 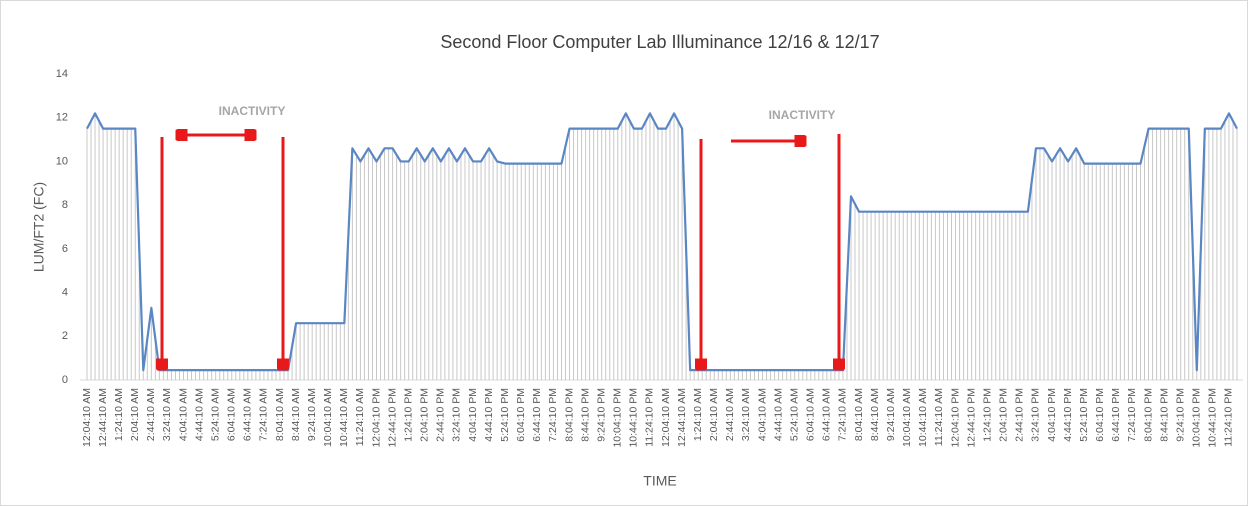 What do you see at coordinates (65, 292) in the screenshot?
I see `y-tick-label: 4` at bounding box center [65, 292].